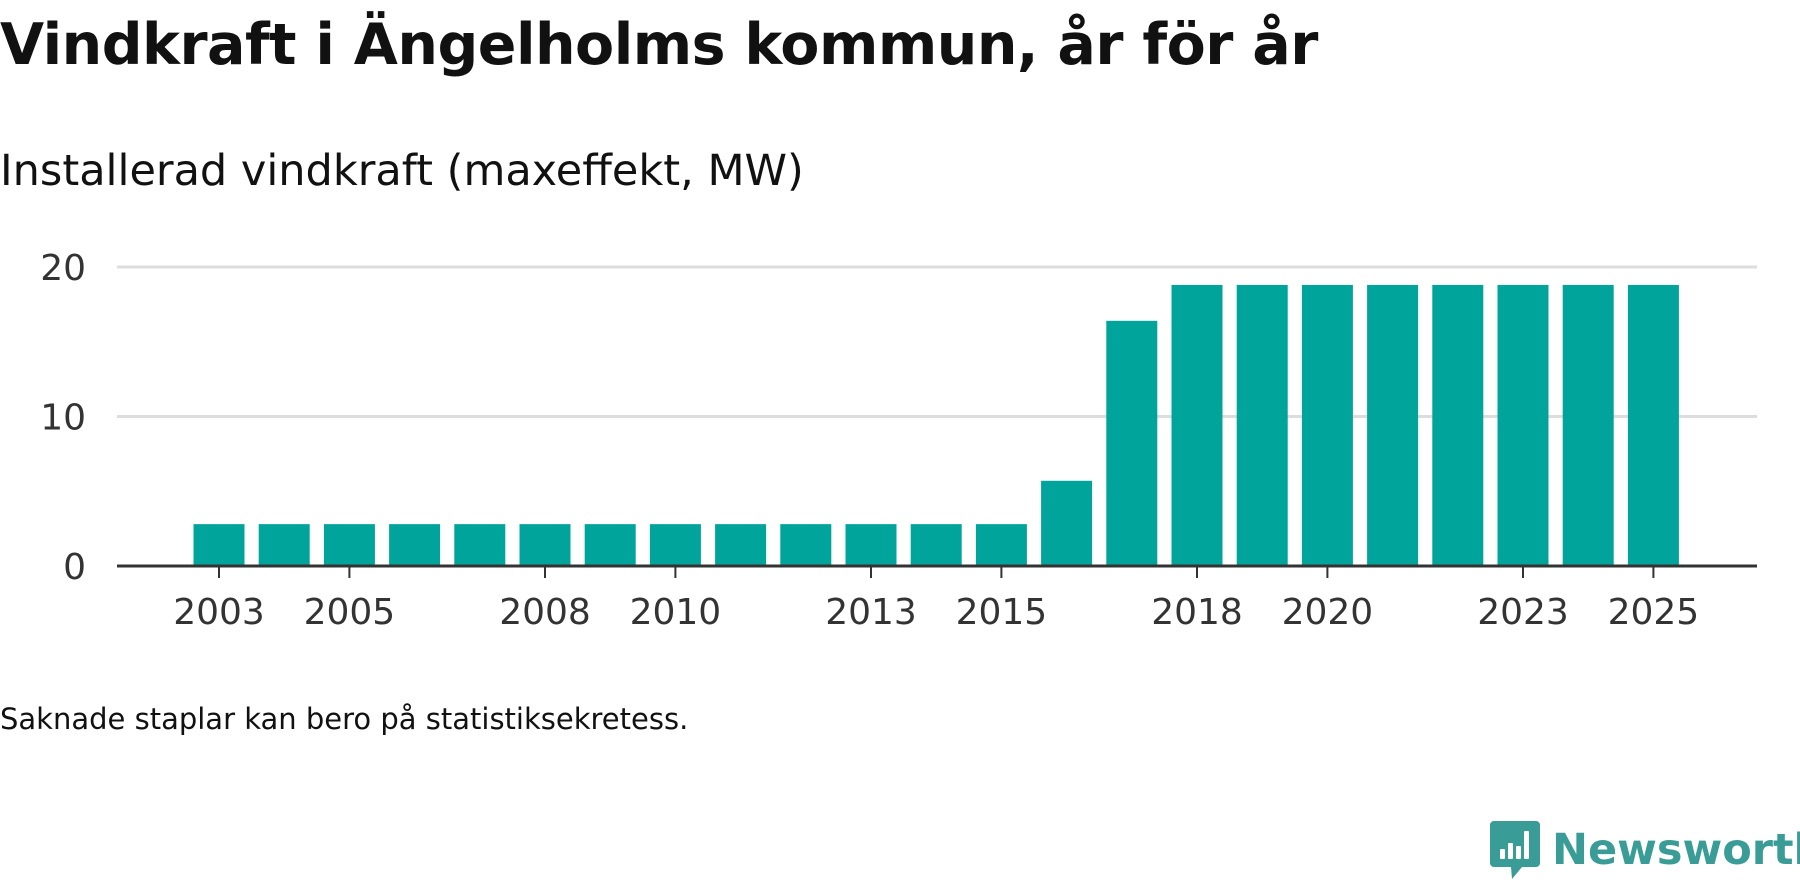  What do you see at coordinates (349, 545) in the screenshot?
I see `bar-2005` at bounding box center [349, 545].